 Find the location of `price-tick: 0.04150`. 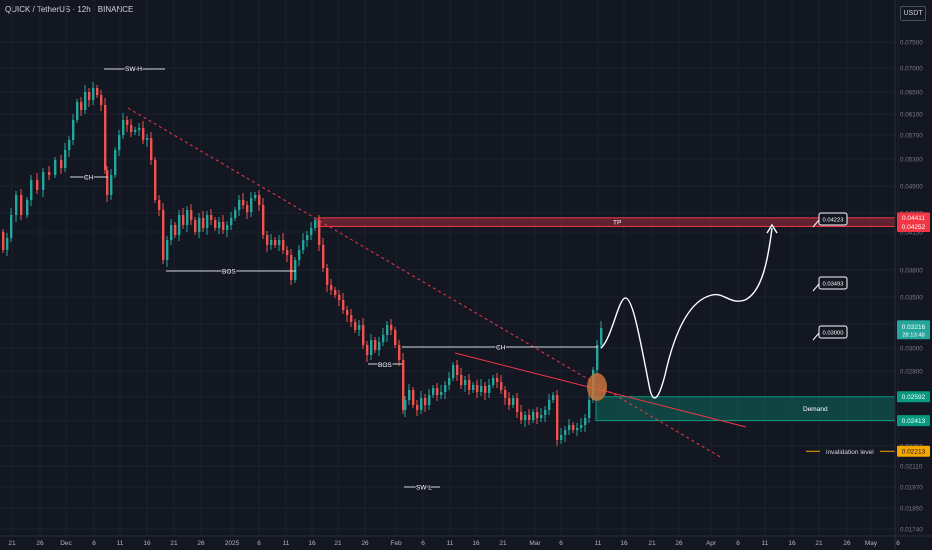

price-tick: 0.04150 is located at coordinates (911, 233).